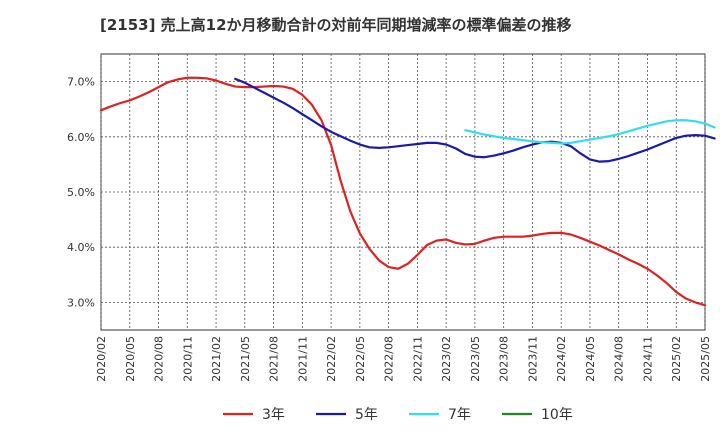 Image resolution: width=720 pixels, height=440 pixels. Describe the element at coordinates (81, 82) in the screenshot. I see `y-tick-label: 7.0%` at that location.